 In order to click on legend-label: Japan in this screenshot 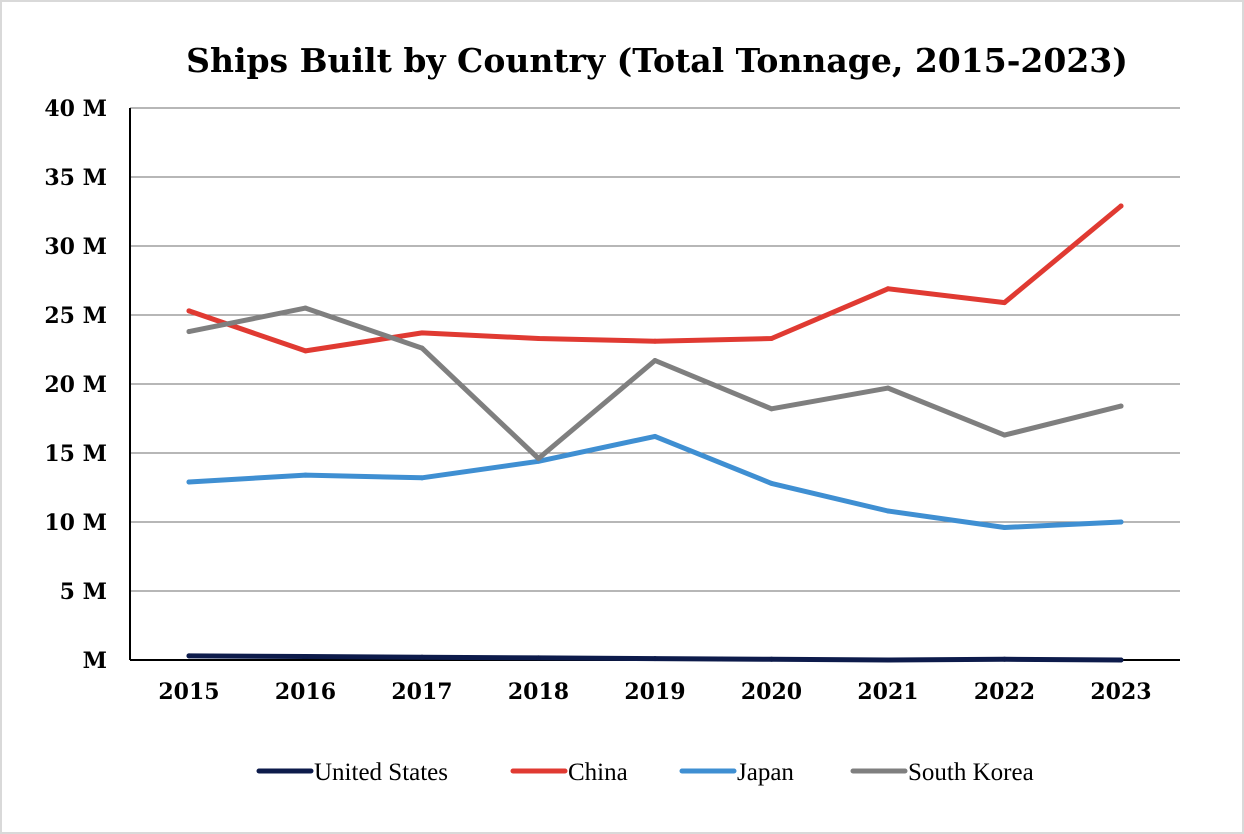, I will do `click(765, 772)`.